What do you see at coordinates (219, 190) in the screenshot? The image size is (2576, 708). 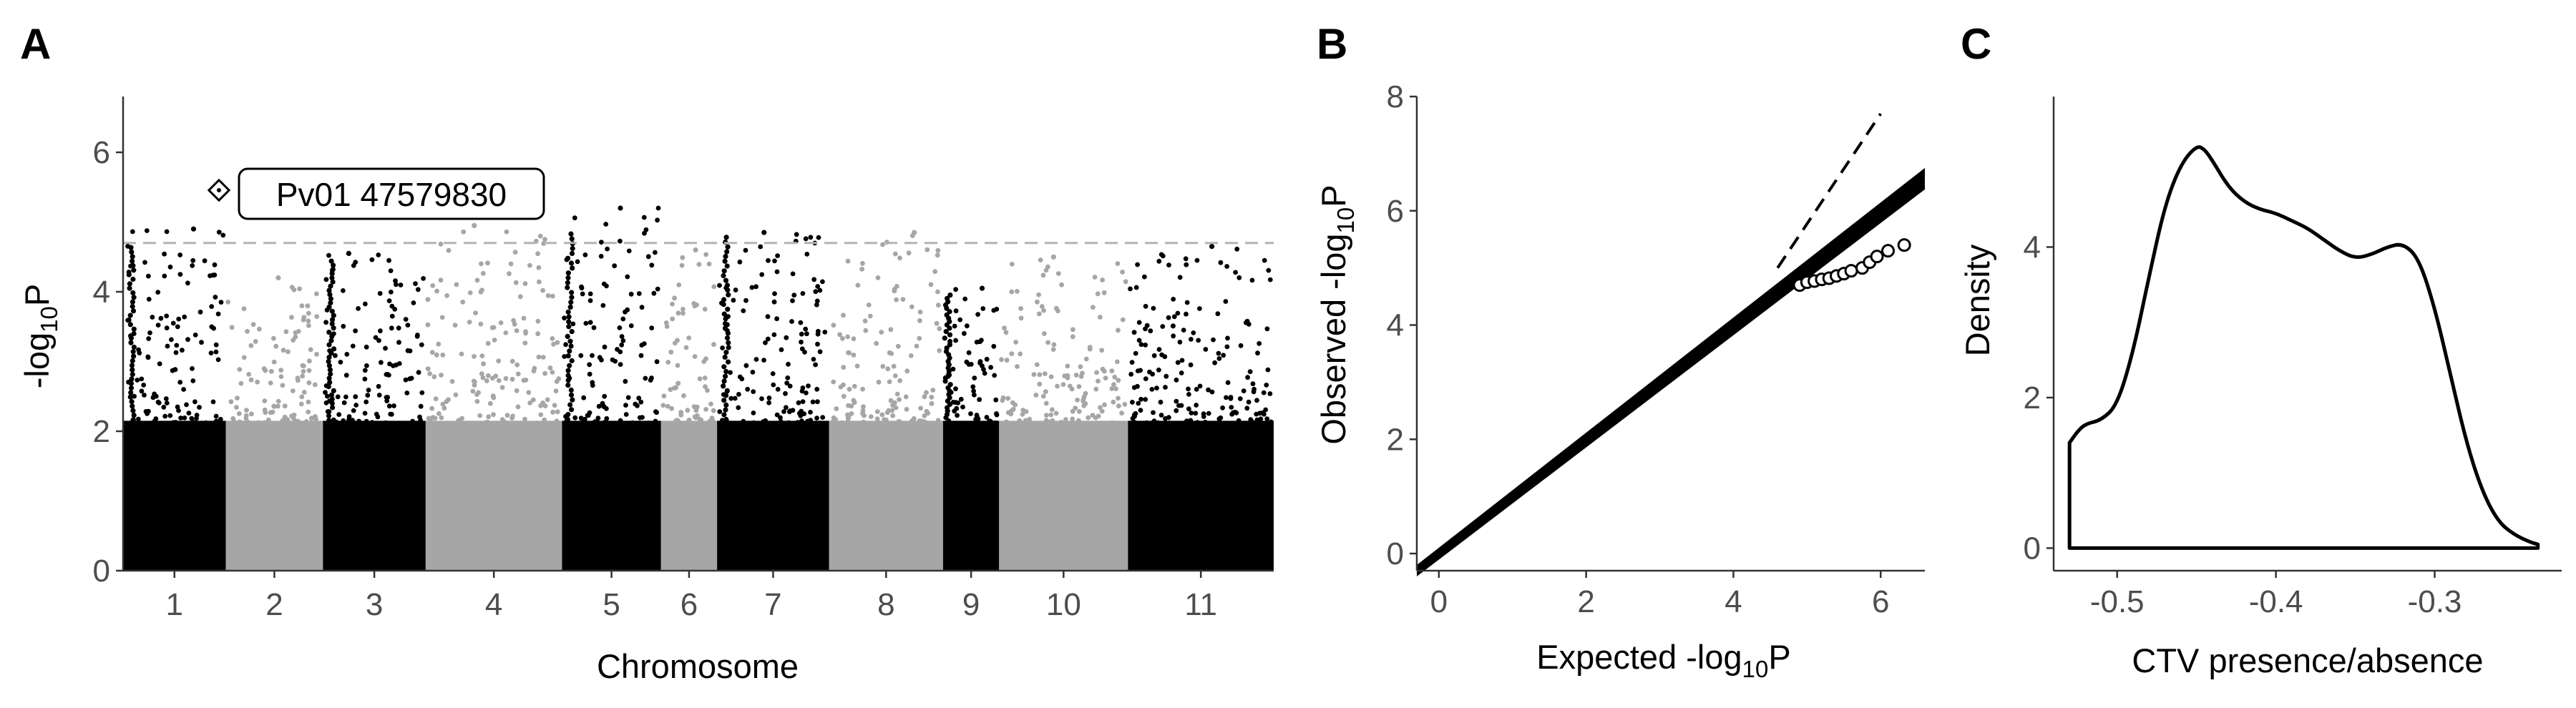 I see `highlight-marker-dot` at bounding box center [219, 190].